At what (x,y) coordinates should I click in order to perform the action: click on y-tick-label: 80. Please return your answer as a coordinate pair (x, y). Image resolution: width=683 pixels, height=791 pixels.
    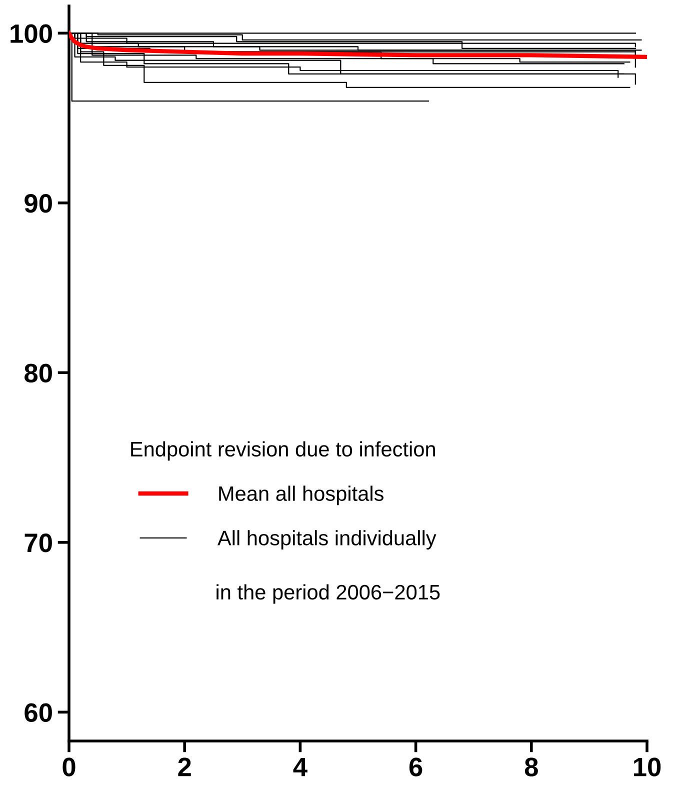
    Looking at the image, I should click on (38, 373).